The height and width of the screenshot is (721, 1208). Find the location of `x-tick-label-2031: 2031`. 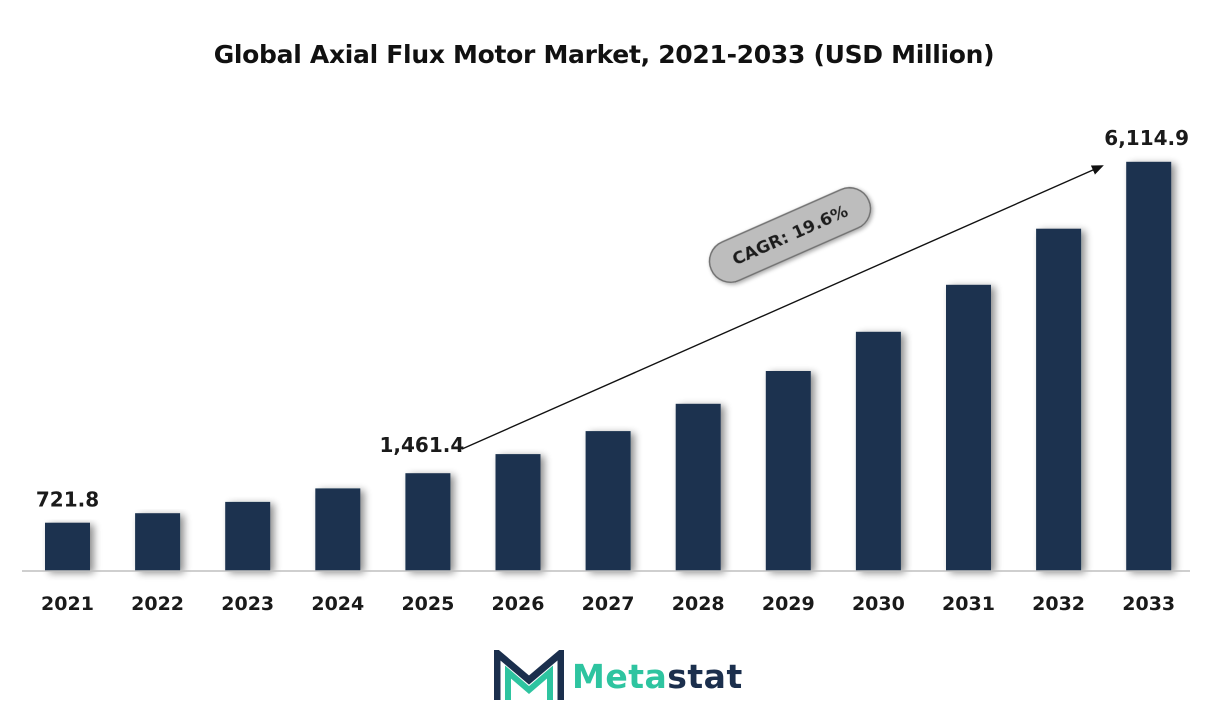

x-tick-label-2031: 2031 is located at coordinates (968, 604).